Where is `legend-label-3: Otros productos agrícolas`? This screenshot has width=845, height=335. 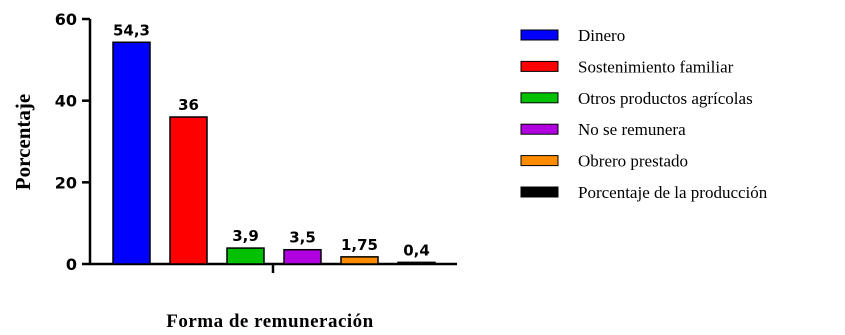
legend-label-3: Otros productos agrícolas is located at coordinates (665, 98).